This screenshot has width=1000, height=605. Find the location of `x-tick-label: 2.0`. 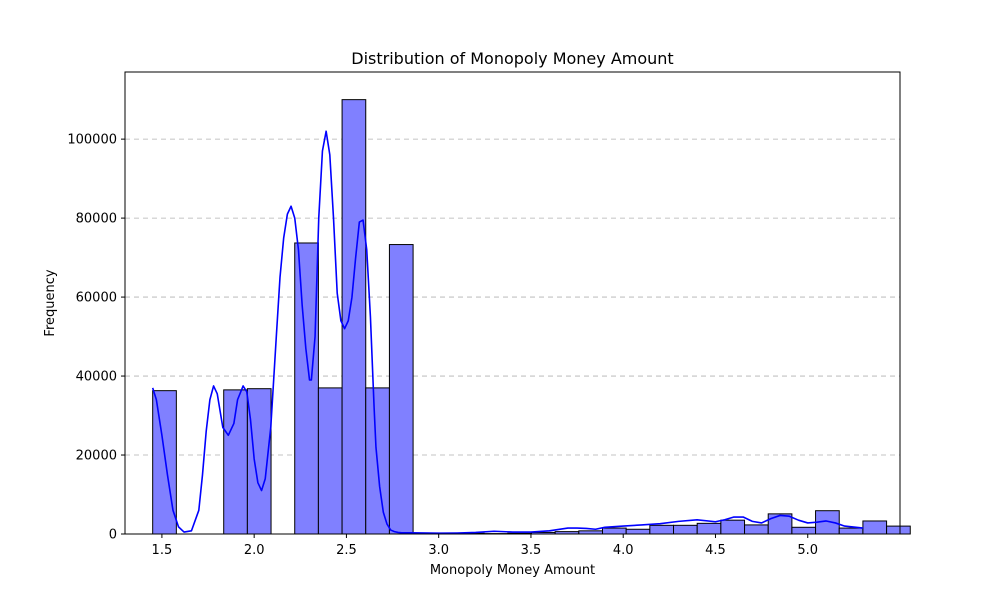

x-tick-label: 2.0 is located at coordinates (254, 550).